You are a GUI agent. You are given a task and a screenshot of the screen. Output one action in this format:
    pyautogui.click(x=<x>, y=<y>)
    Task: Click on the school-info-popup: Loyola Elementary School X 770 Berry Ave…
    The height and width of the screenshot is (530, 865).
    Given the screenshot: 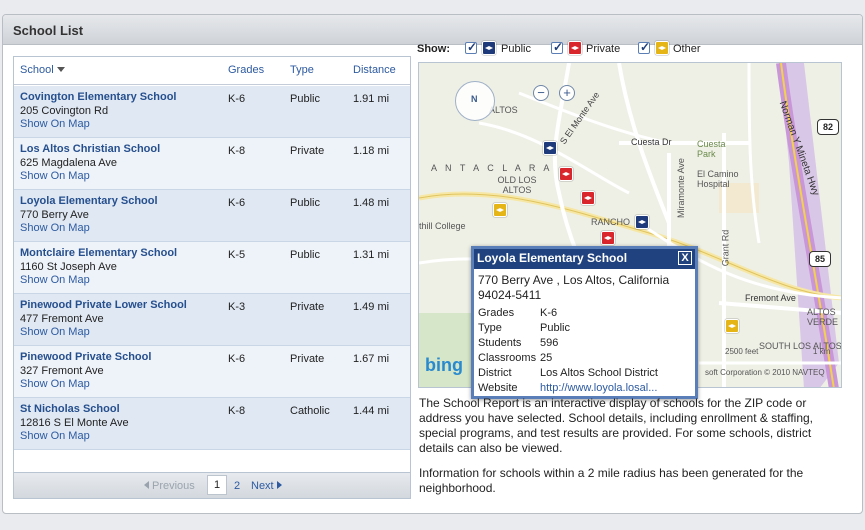 What is the action you would take?
    pyautogui.click(x=584, y=322)
    